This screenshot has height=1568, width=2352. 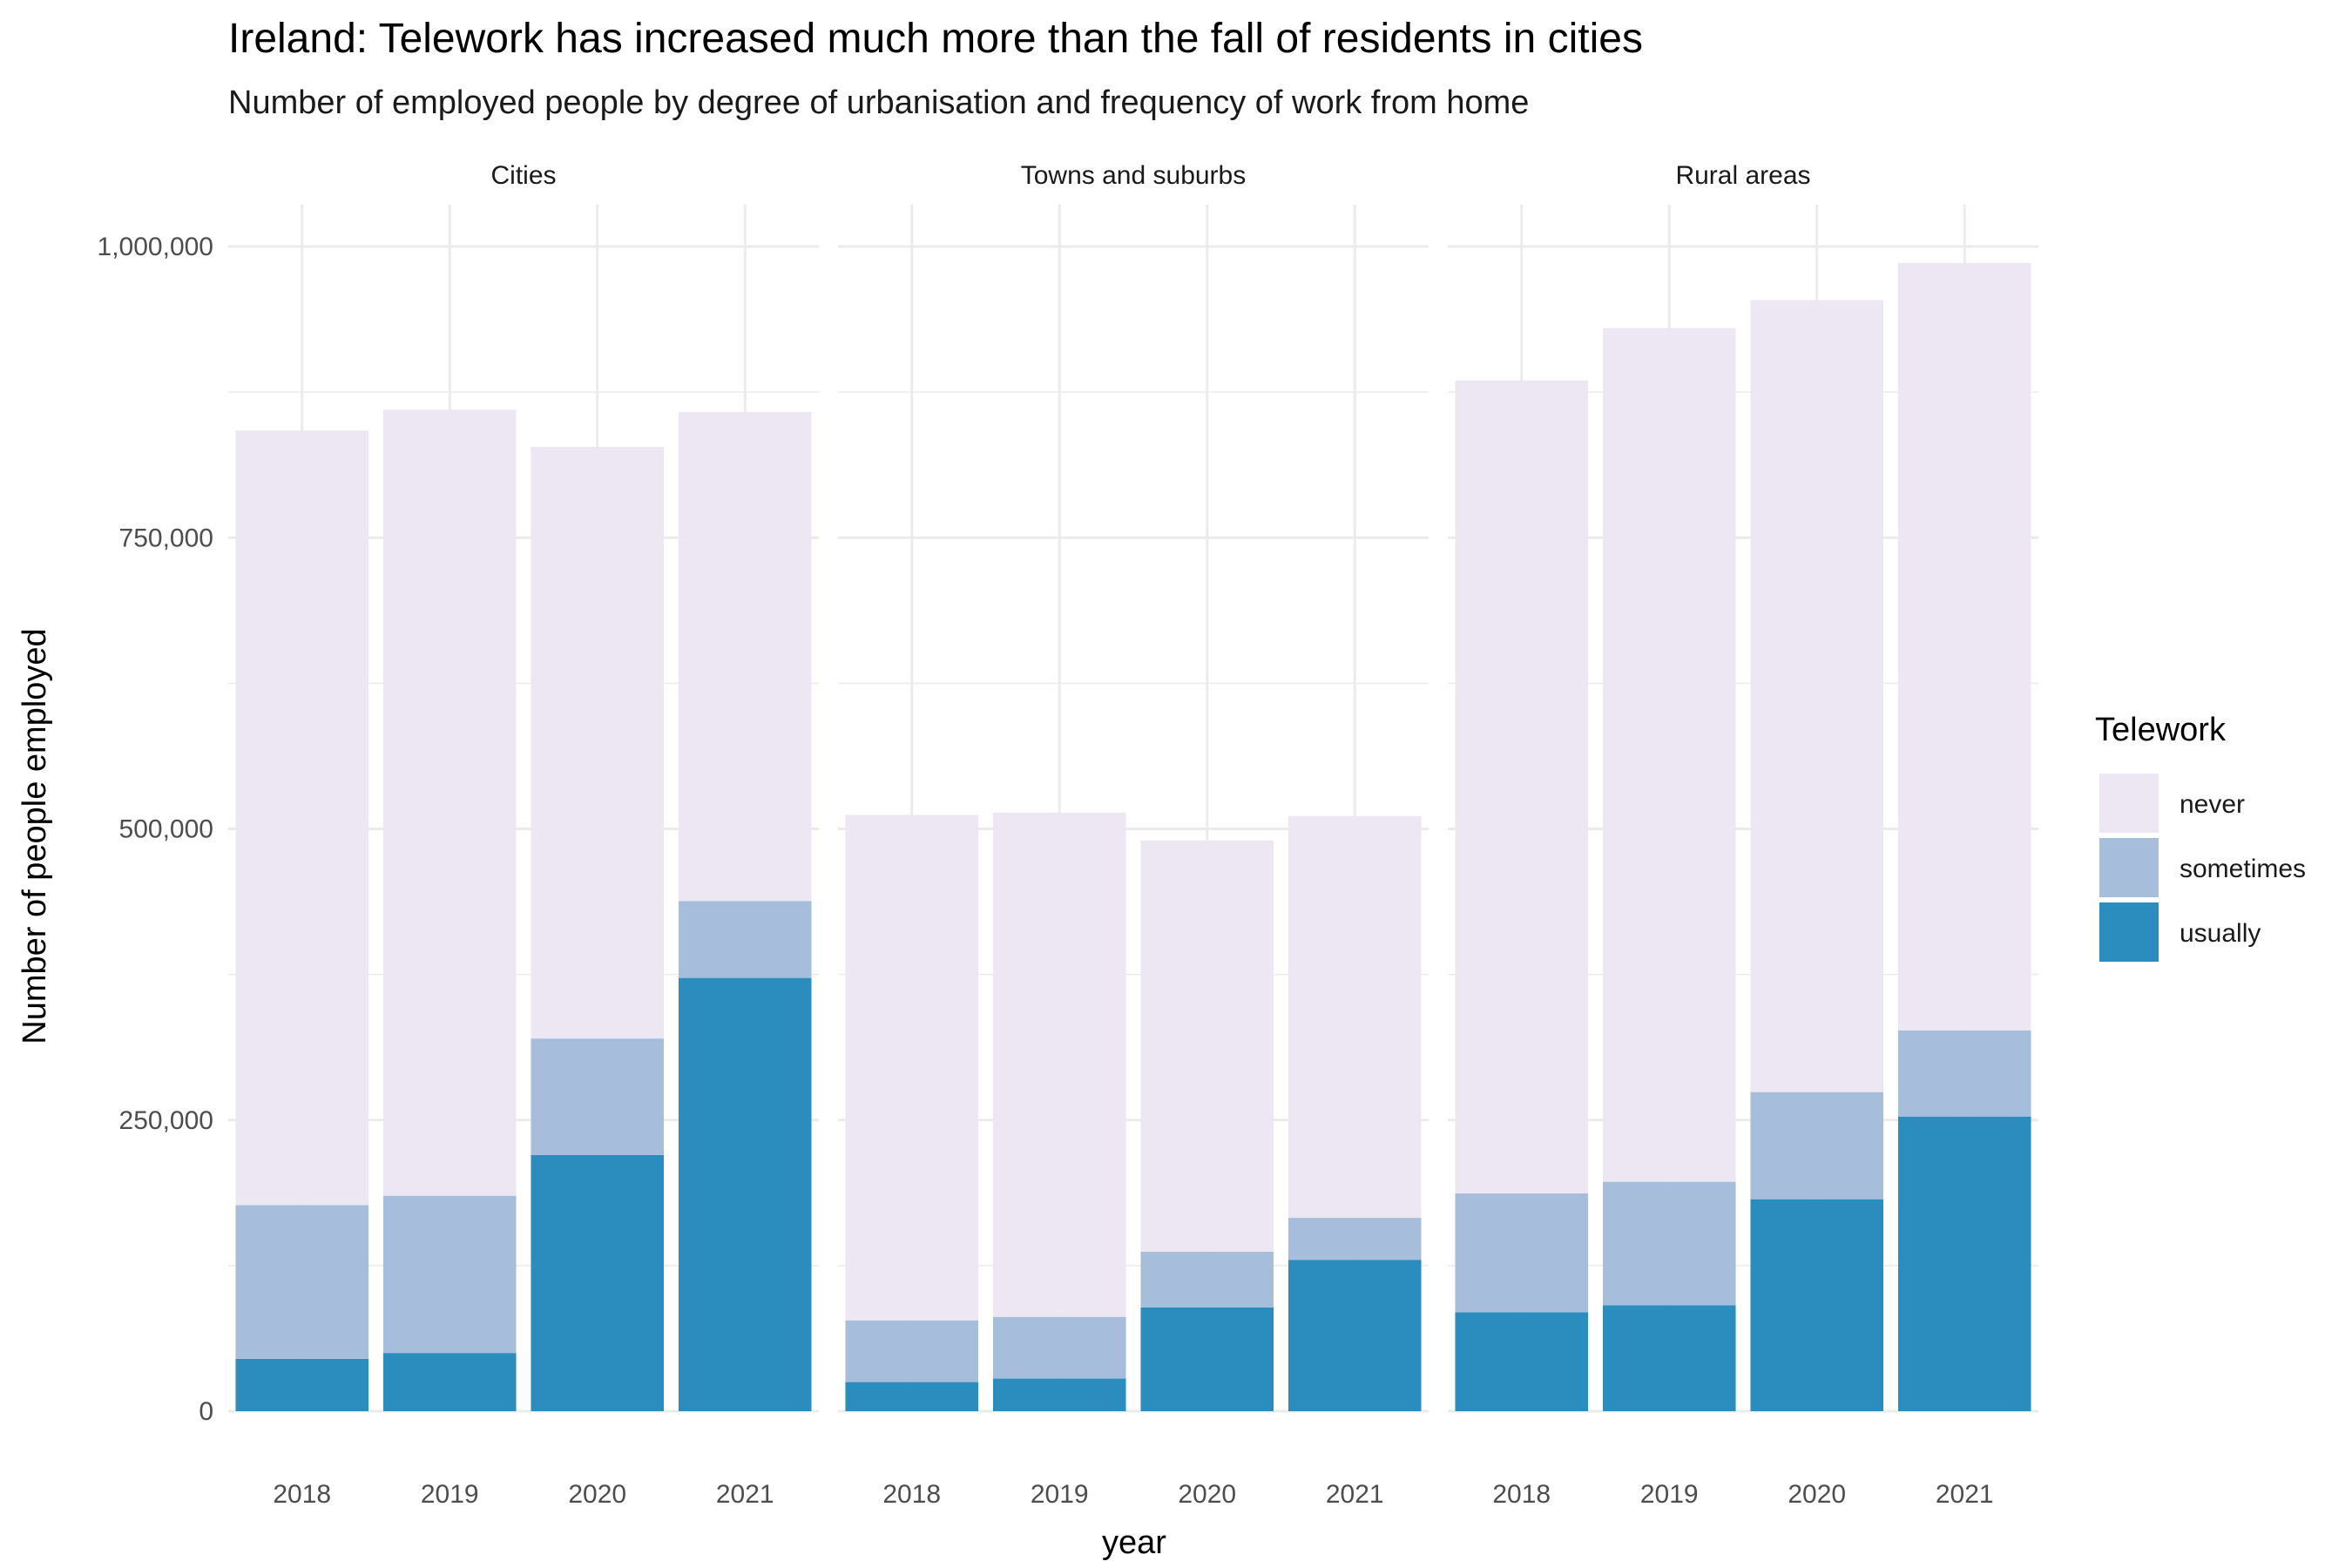 I want to click on legend-title: Telework, so click(x=2161, y=730).